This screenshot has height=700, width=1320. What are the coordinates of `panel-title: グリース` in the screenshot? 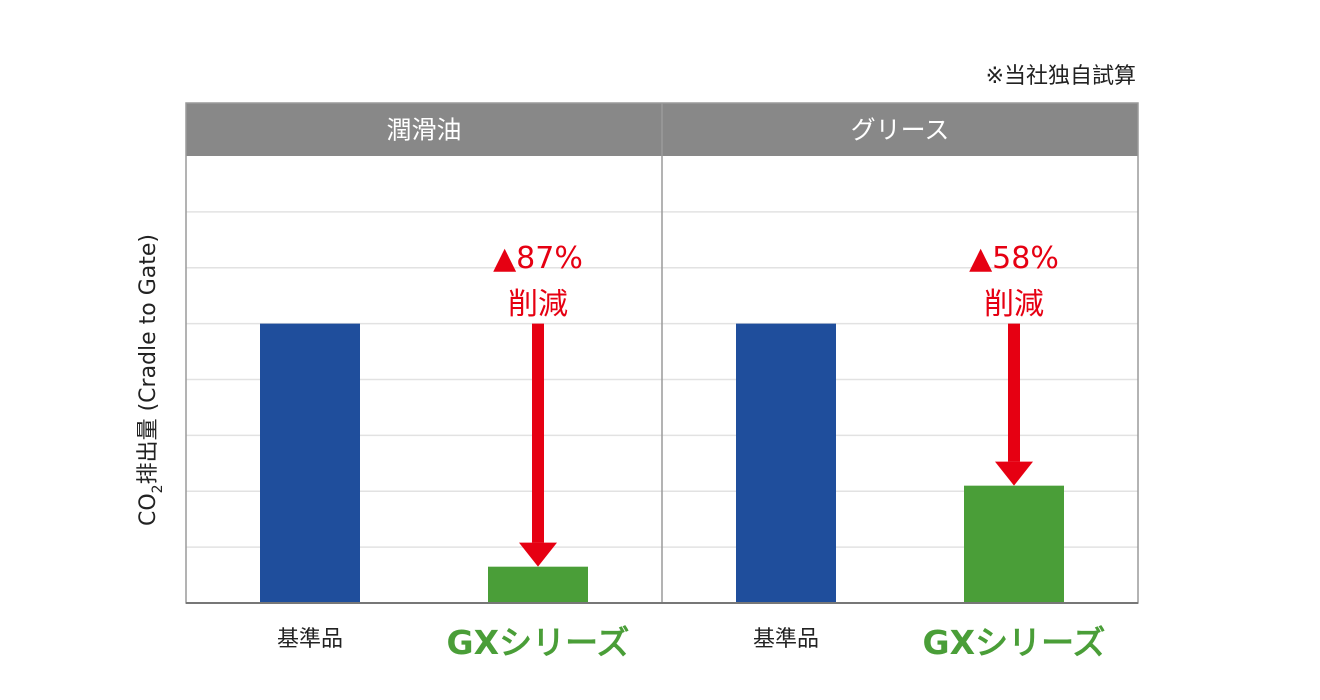 It's located at (900, 130).